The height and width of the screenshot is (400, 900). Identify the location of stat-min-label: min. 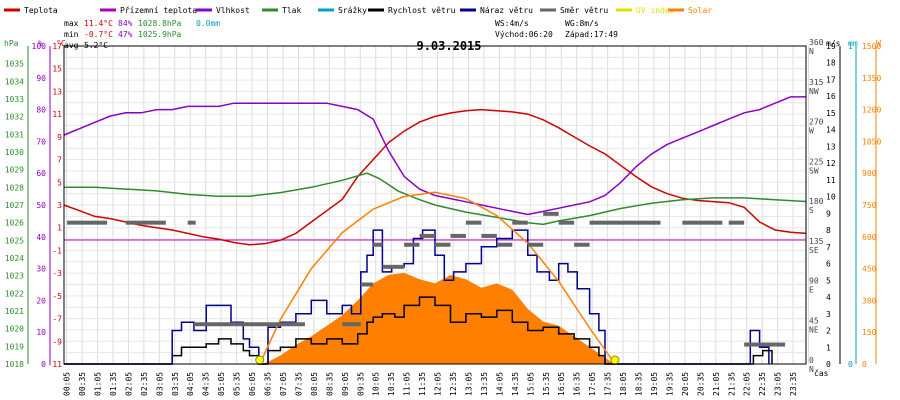
(71, 34).